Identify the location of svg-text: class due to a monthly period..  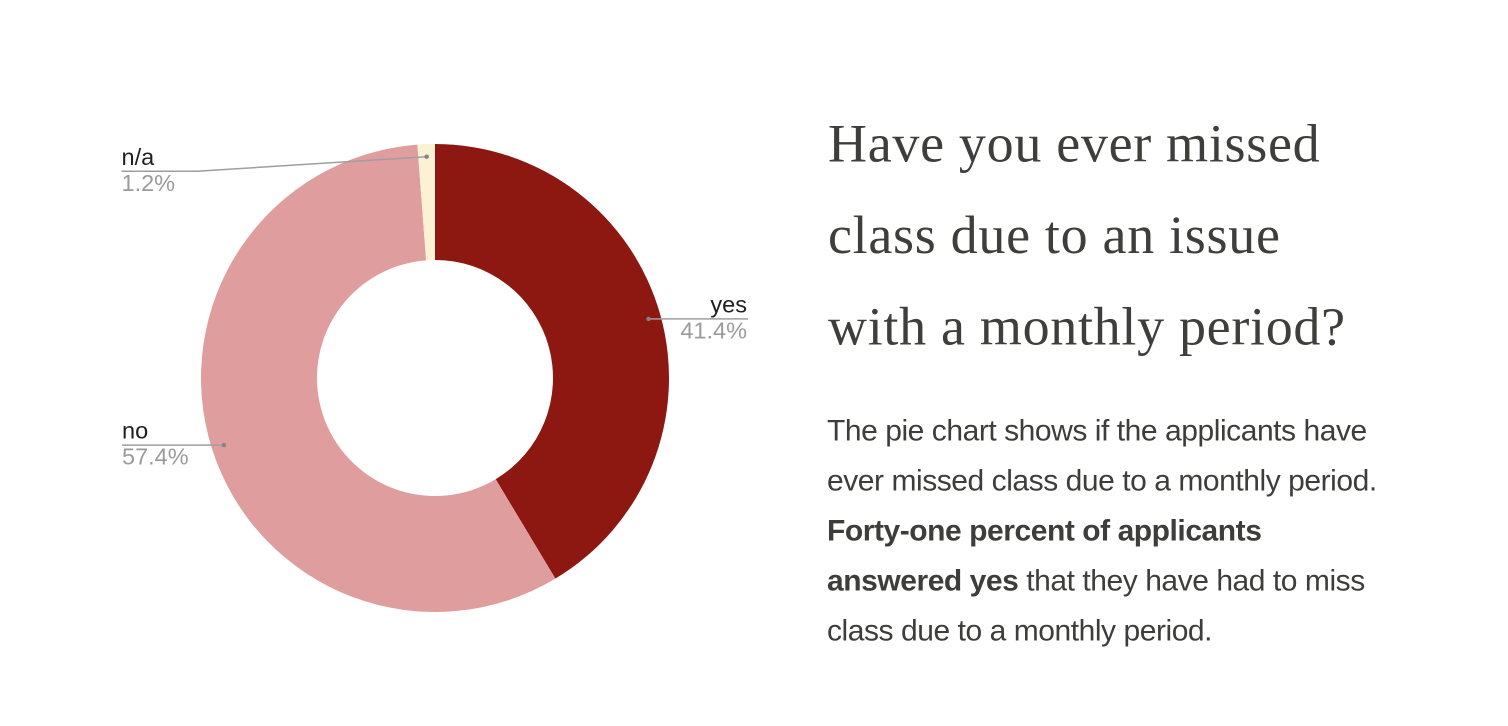
(1019, 631).